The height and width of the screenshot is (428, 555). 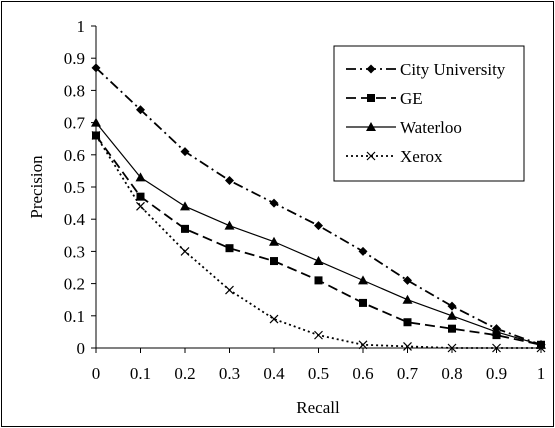 I want to click on x-axis: 0 0.1 0.2 0.3 0.4 0.5 0.6 0.7 0.8 0.9 1, so click(x=319, y=365).